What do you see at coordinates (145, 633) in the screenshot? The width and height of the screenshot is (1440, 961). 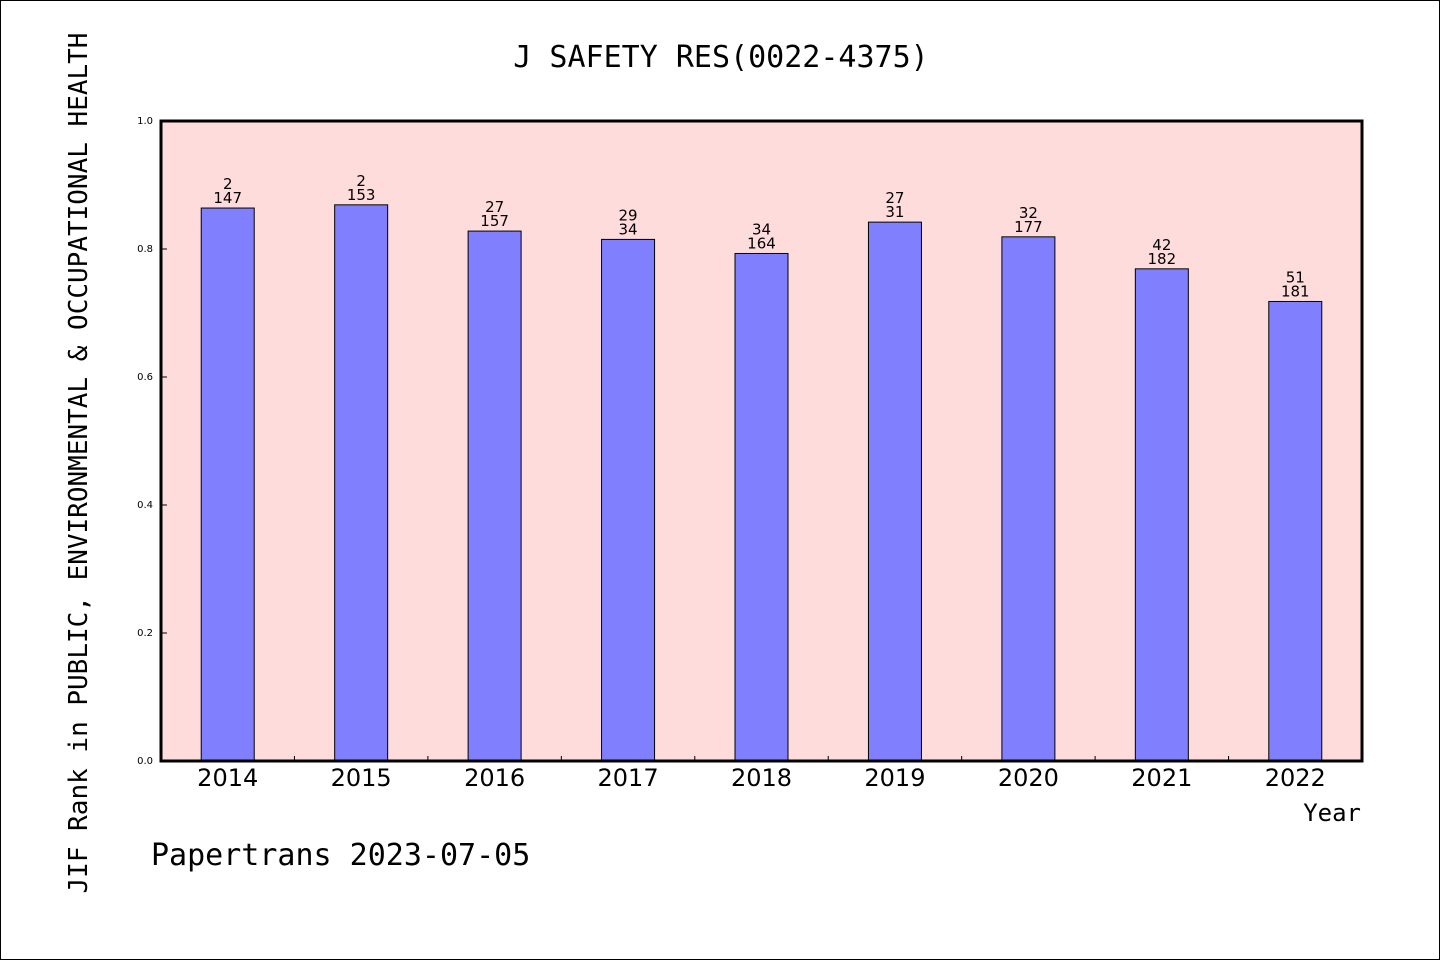 I see `y-tick-label: 0.2` at bounding box center [145, 633].